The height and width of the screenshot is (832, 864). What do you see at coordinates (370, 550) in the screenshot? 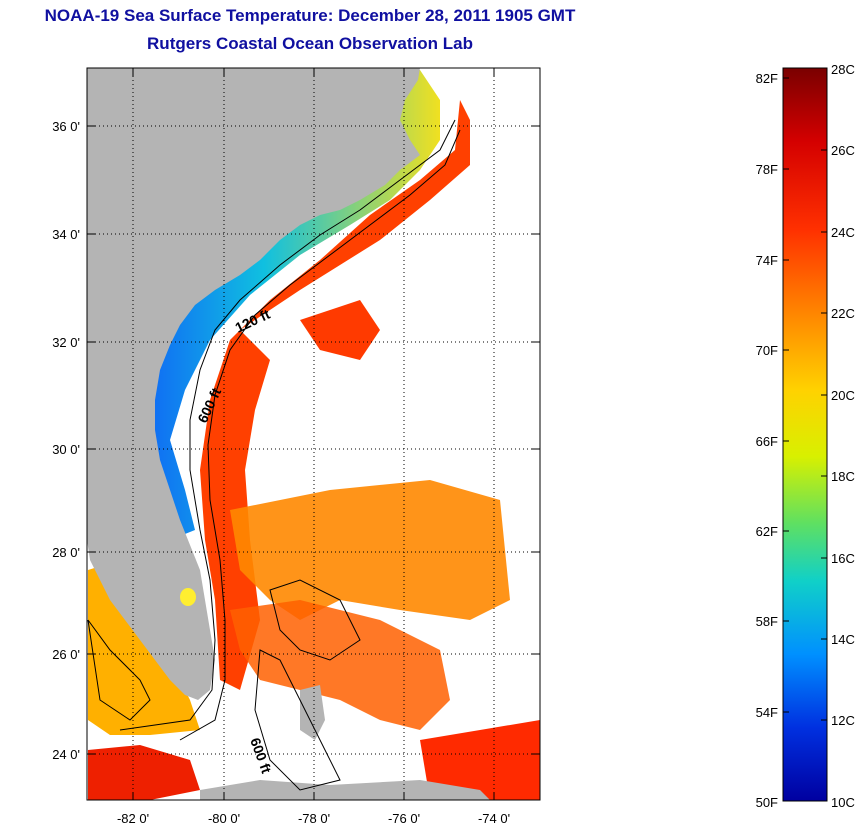
I see `sst-offshore-orange` at bounding box center [370, 550].